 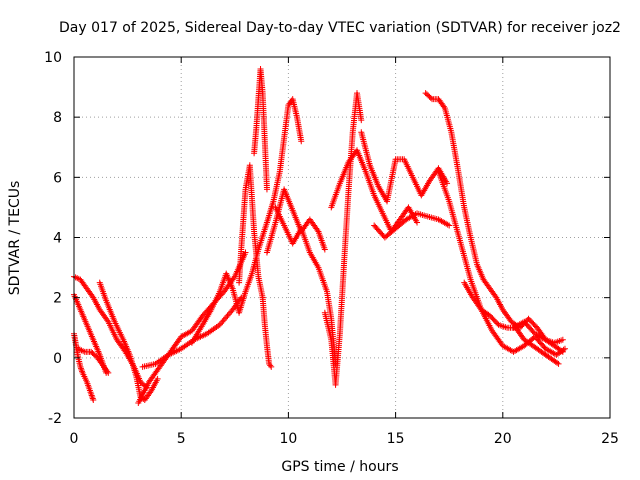 What do you see at coordinates (57, 178) in the screenshot?
I see `y-tick-label: 6` at bounding box center [57, 178].